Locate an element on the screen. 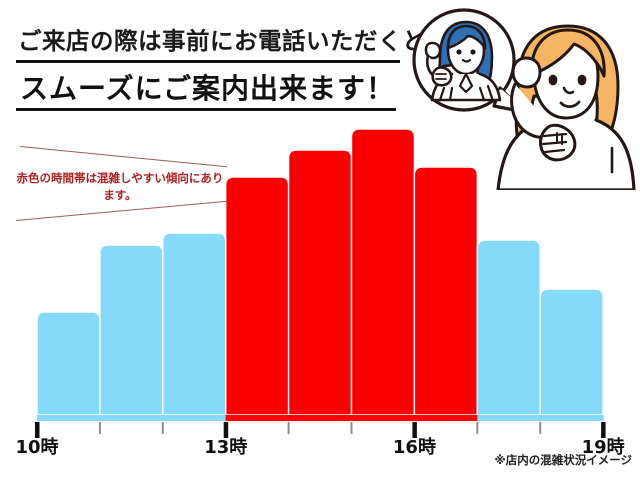 The image size is (640, 480). headline-divider-bottom is located at coordinates (206, 109).